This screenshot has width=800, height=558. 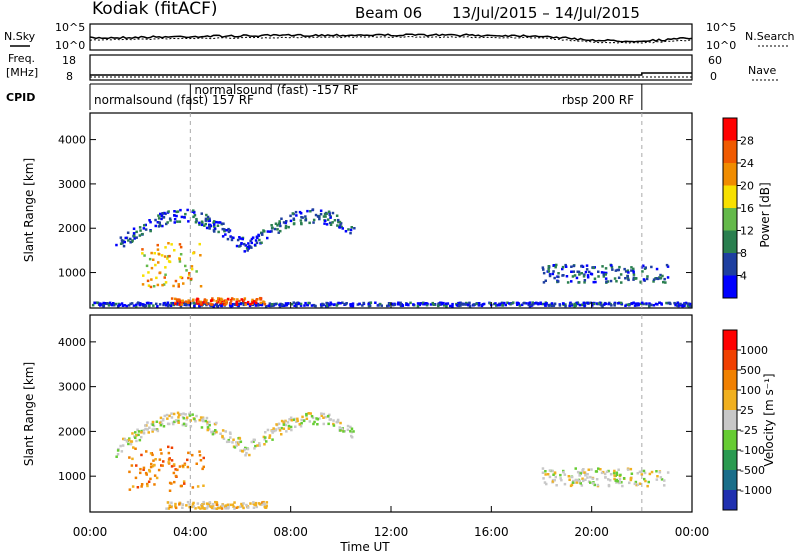 I want to click on velocity-colorbar-tick-label: 25, so click(x=747, y=410).